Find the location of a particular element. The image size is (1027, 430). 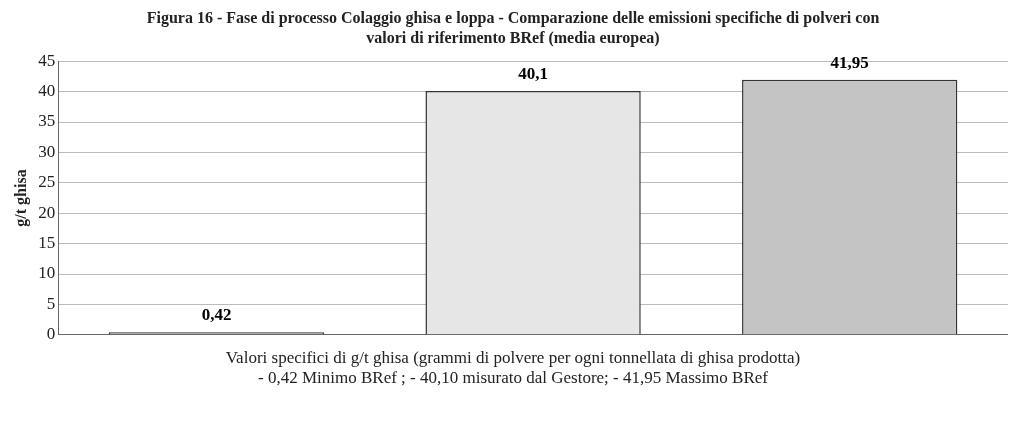

y-tick-label: 5 is located at coordinates (51, 303).